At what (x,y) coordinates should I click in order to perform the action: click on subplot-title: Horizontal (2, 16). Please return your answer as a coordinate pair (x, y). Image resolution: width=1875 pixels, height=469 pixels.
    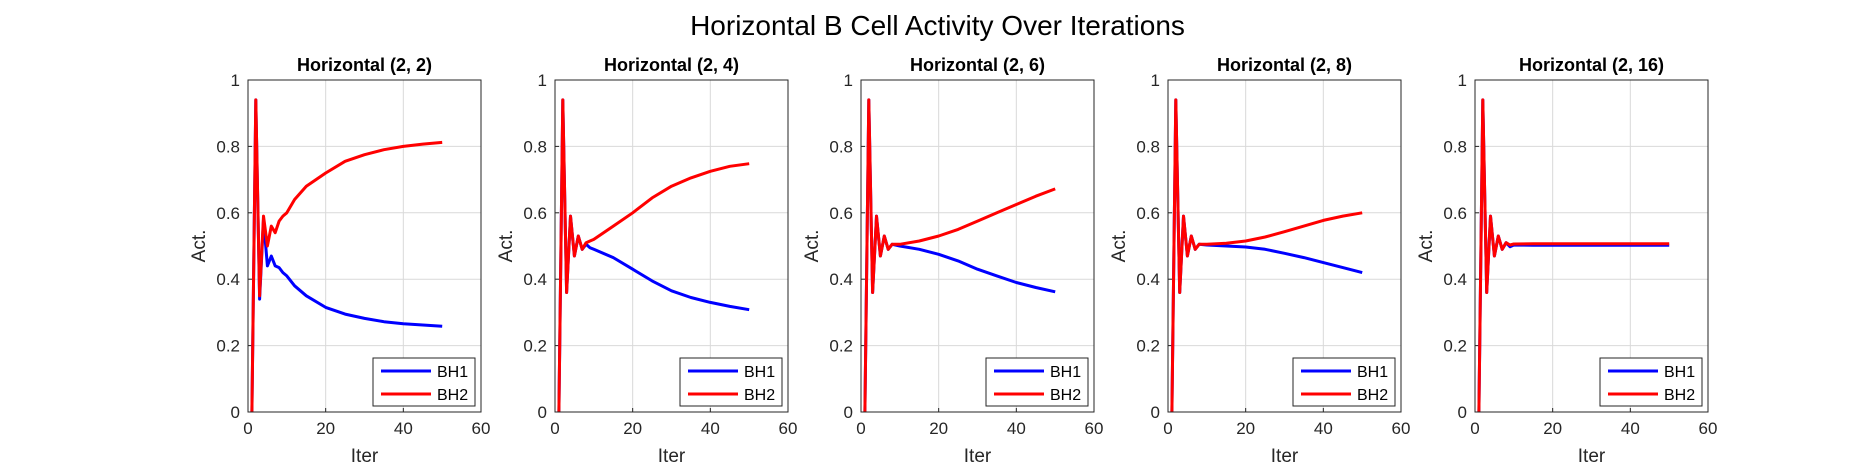
    Looking at the image, I should click on (1591, 65).